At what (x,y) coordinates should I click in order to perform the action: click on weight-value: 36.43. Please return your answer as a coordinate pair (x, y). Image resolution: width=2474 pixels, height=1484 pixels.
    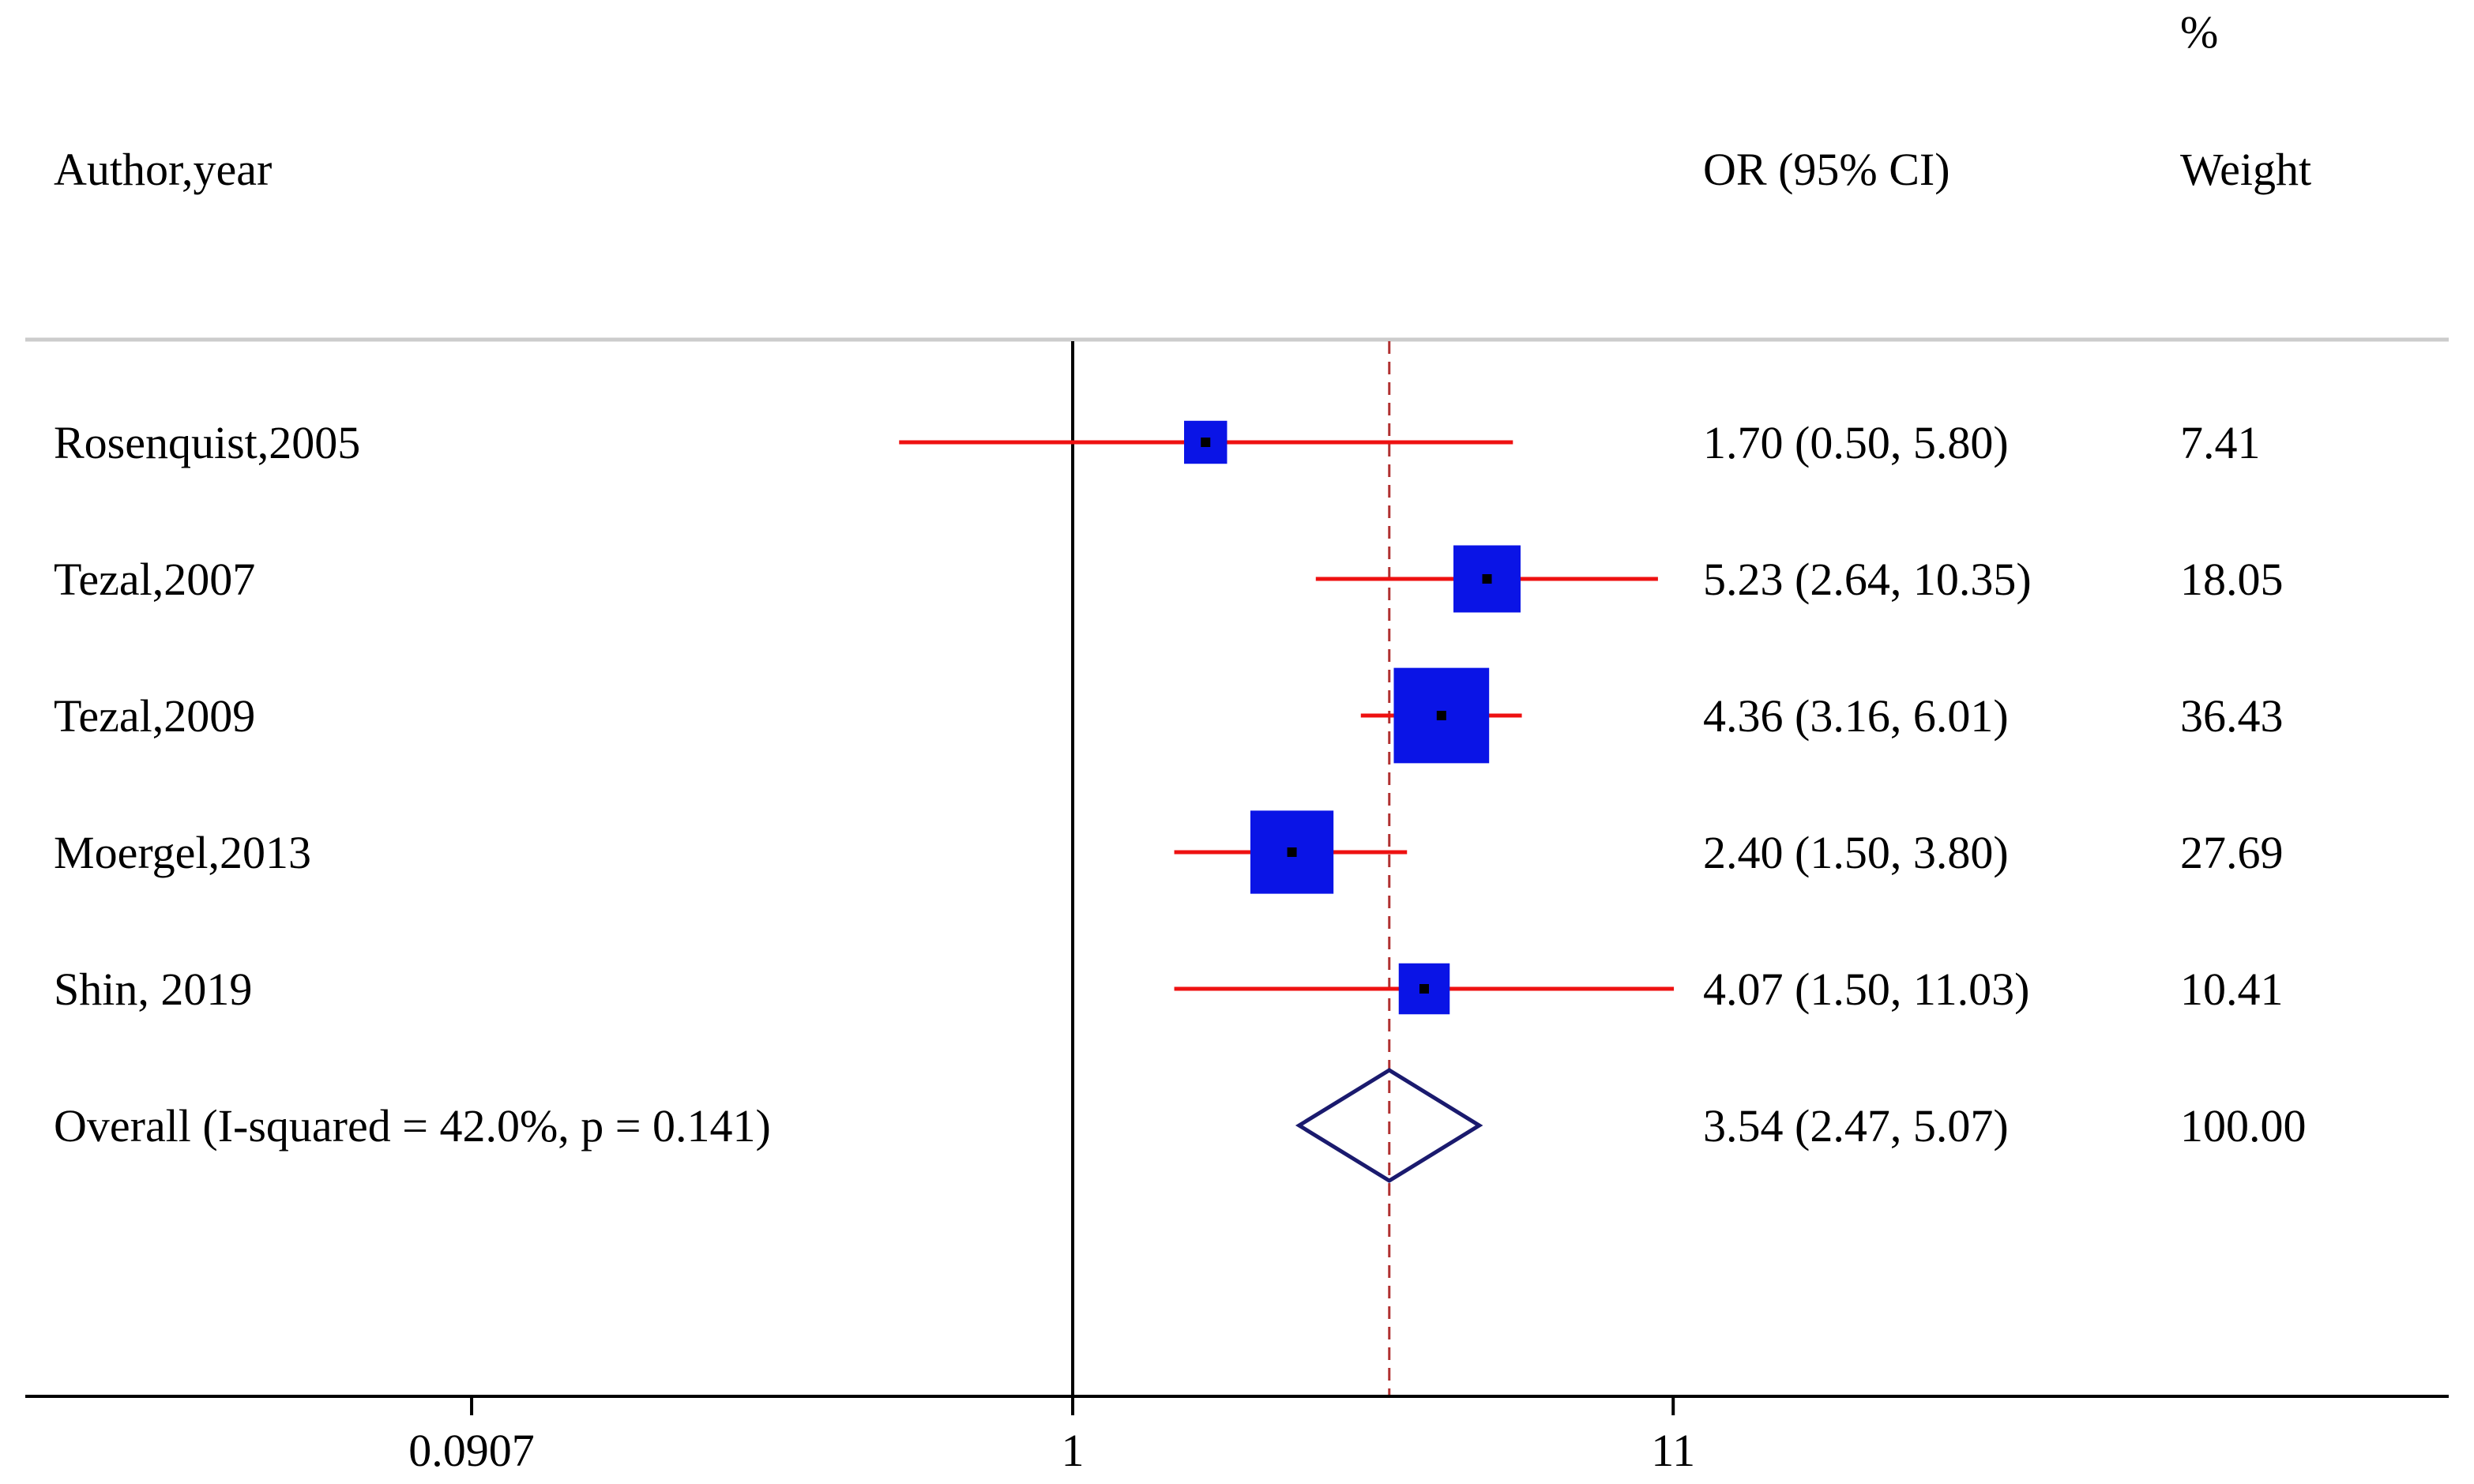
    Looking at the image, I should click on (2232, 716).